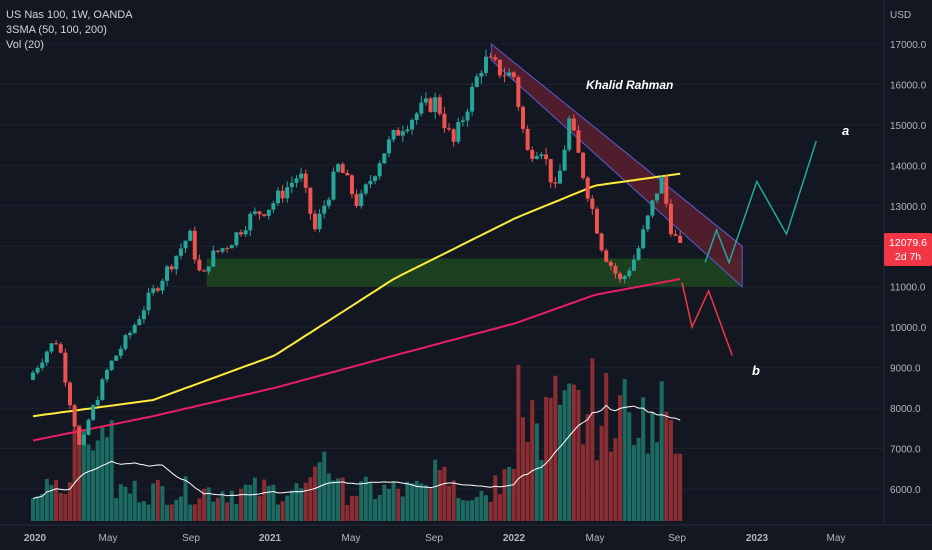 This screenshot has width=932, height=550. I want to click on projection-path-a, so click(760, 202).